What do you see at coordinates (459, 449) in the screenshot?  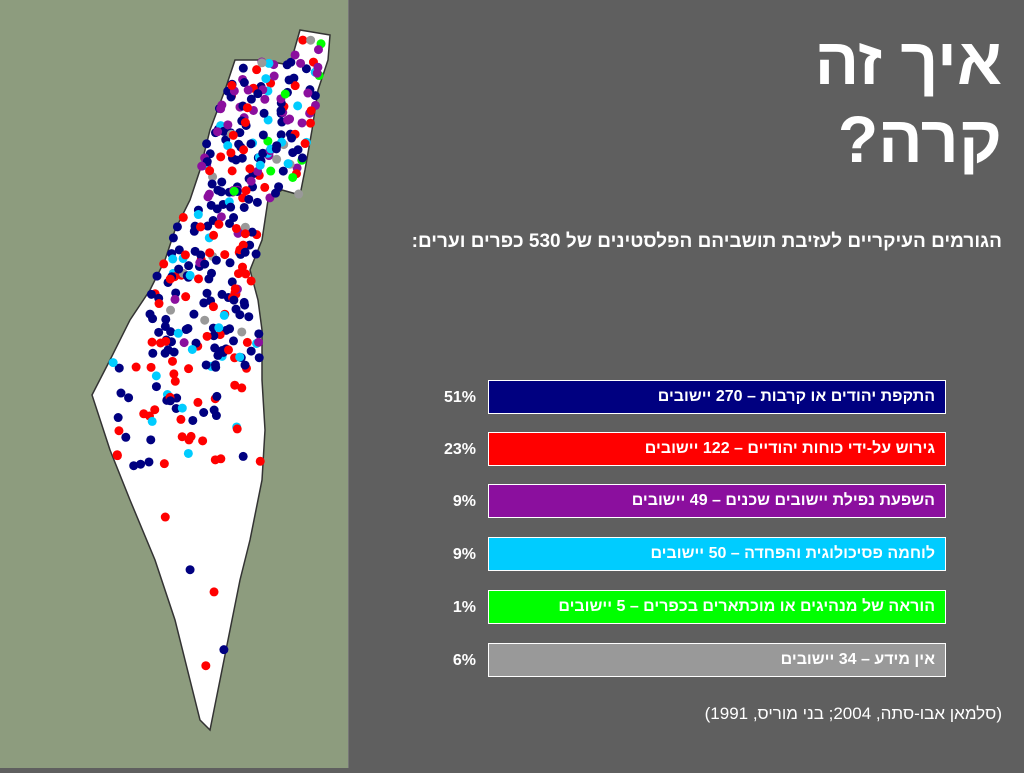 I see `percent: 23%` at bounding box center [459, 449].